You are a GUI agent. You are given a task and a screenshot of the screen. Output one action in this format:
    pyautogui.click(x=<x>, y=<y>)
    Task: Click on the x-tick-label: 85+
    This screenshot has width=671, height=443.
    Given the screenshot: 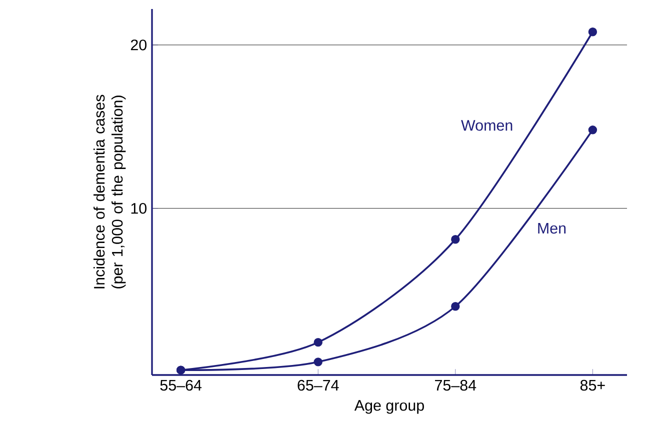 What is the action you would take?
    pyautogui.click(x=592, y=385)
    